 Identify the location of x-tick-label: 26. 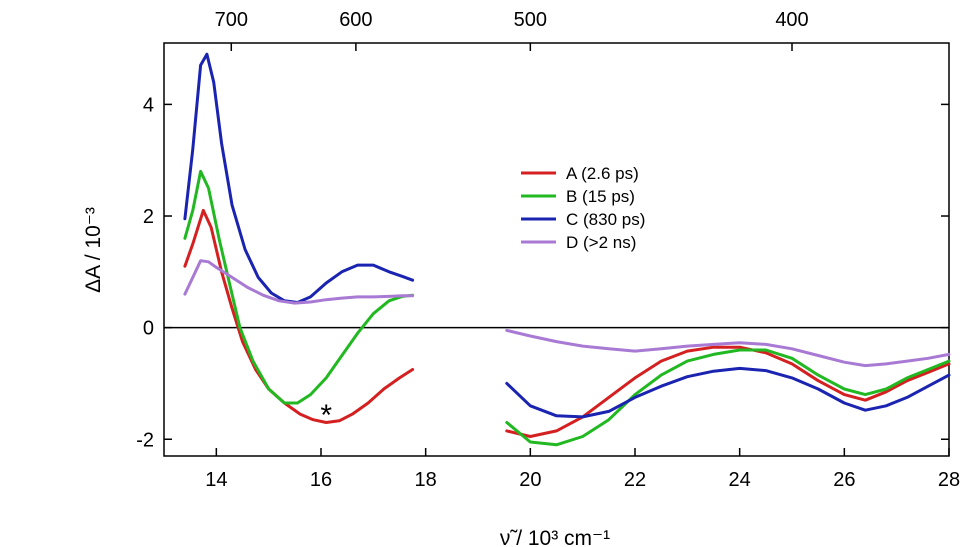
(844, 480).